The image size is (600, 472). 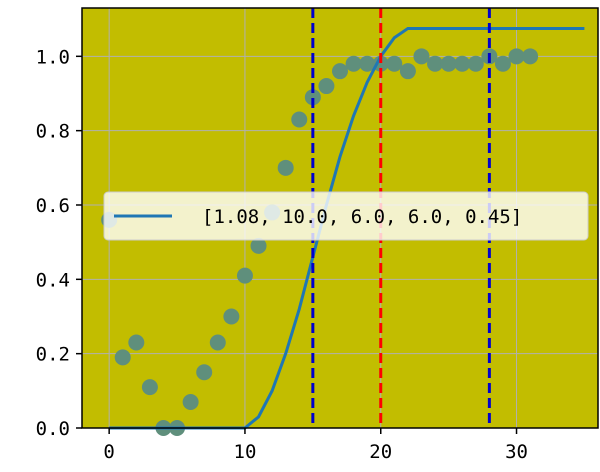 I want to click on y-tick-label: 0.0, so click(x=53, y=429).